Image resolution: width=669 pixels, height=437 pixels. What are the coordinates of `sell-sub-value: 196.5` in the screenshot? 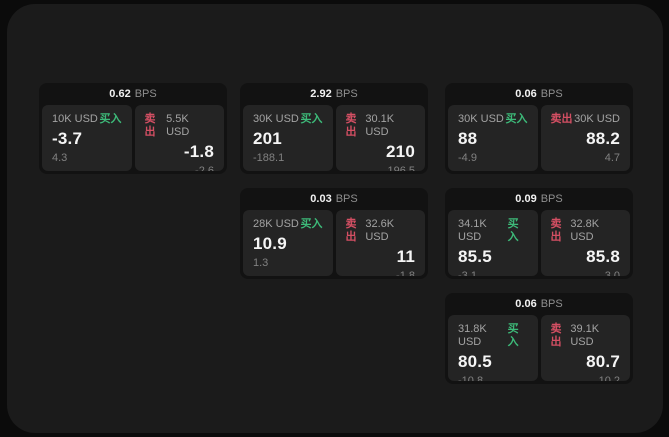 It's located at (401, 168).